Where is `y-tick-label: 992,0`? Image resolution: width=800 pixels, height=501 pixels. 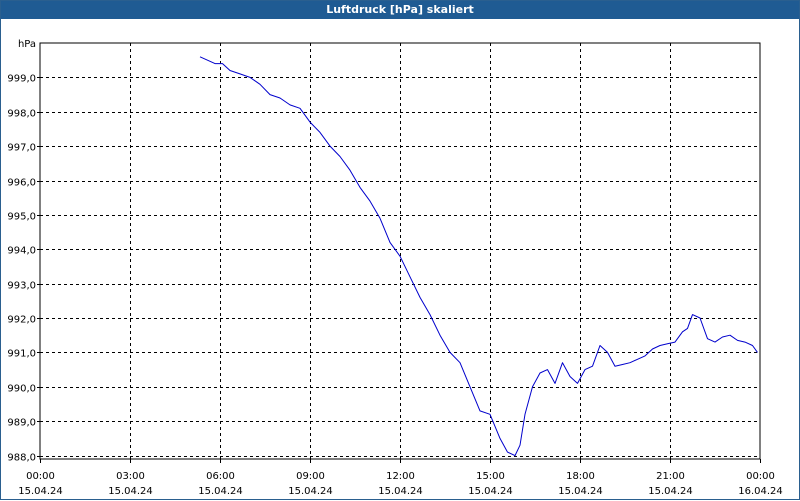
y-tick-label: 992,0 is located at coordinates (21, 320).